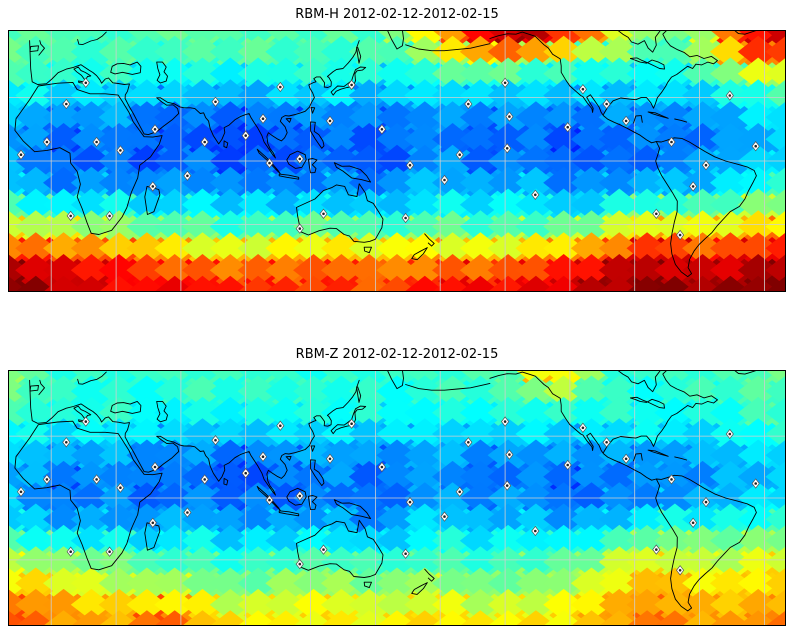 This screenshot has height=633, width=794. What do you see at coordinates (312, 503) in the screenshot?
I see `coastline-sulawesi` at bounding box center [312, 503].